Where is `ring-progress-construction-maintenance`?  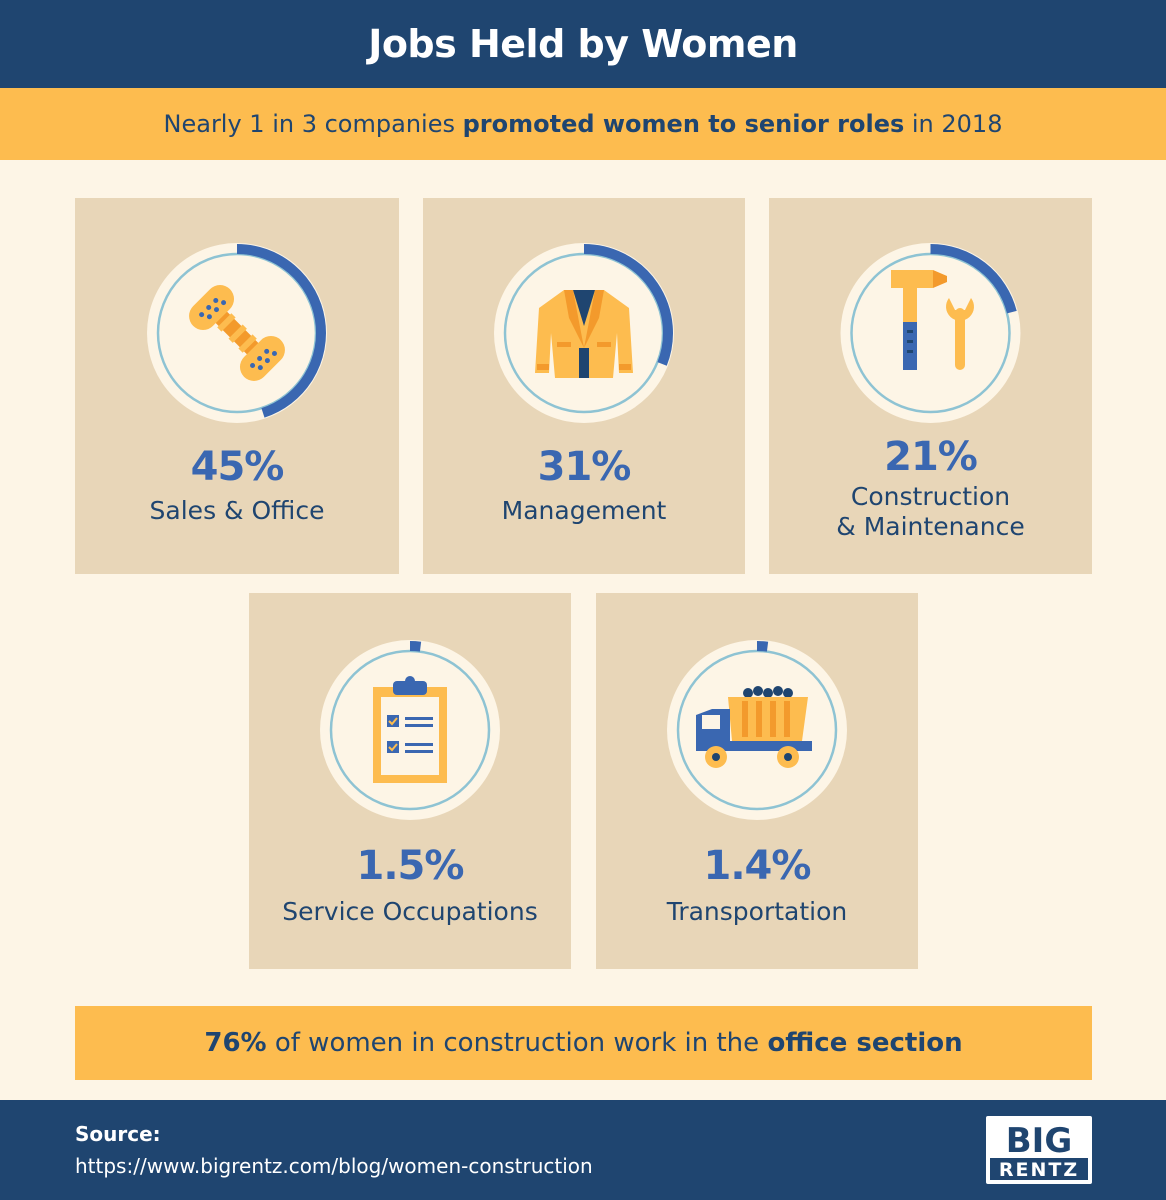 ring-progress-construction-maintenance is located at coordinates (973, 279).